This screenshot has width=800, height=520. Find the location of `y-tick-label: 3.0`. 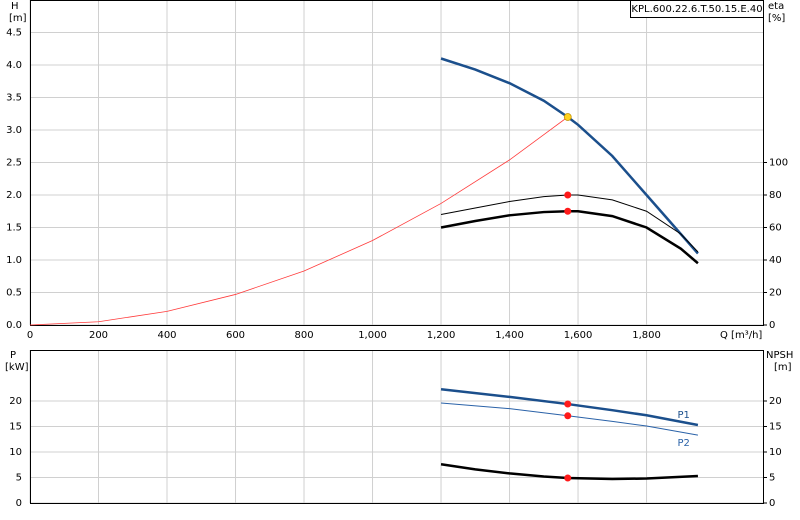

y-tick-label: 3.0 is located at coordinates (14, 130).